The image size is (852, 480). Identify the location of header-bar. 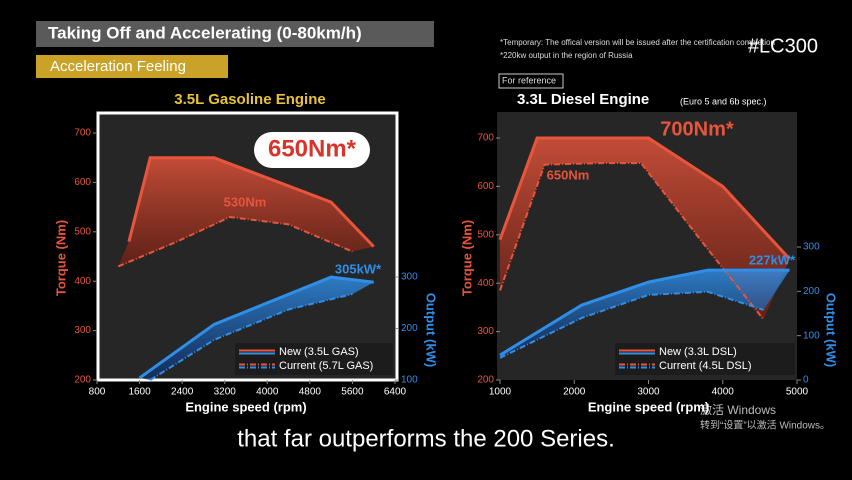
(235, 34).